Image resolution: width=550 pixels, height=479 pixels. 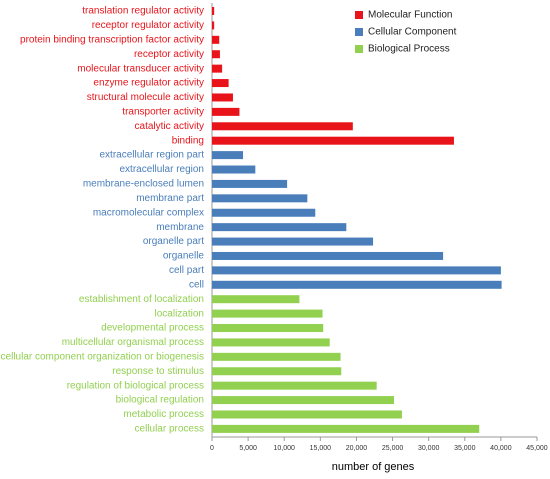 I want to click on category-label: metabolic process, so click(x=163, y=414).